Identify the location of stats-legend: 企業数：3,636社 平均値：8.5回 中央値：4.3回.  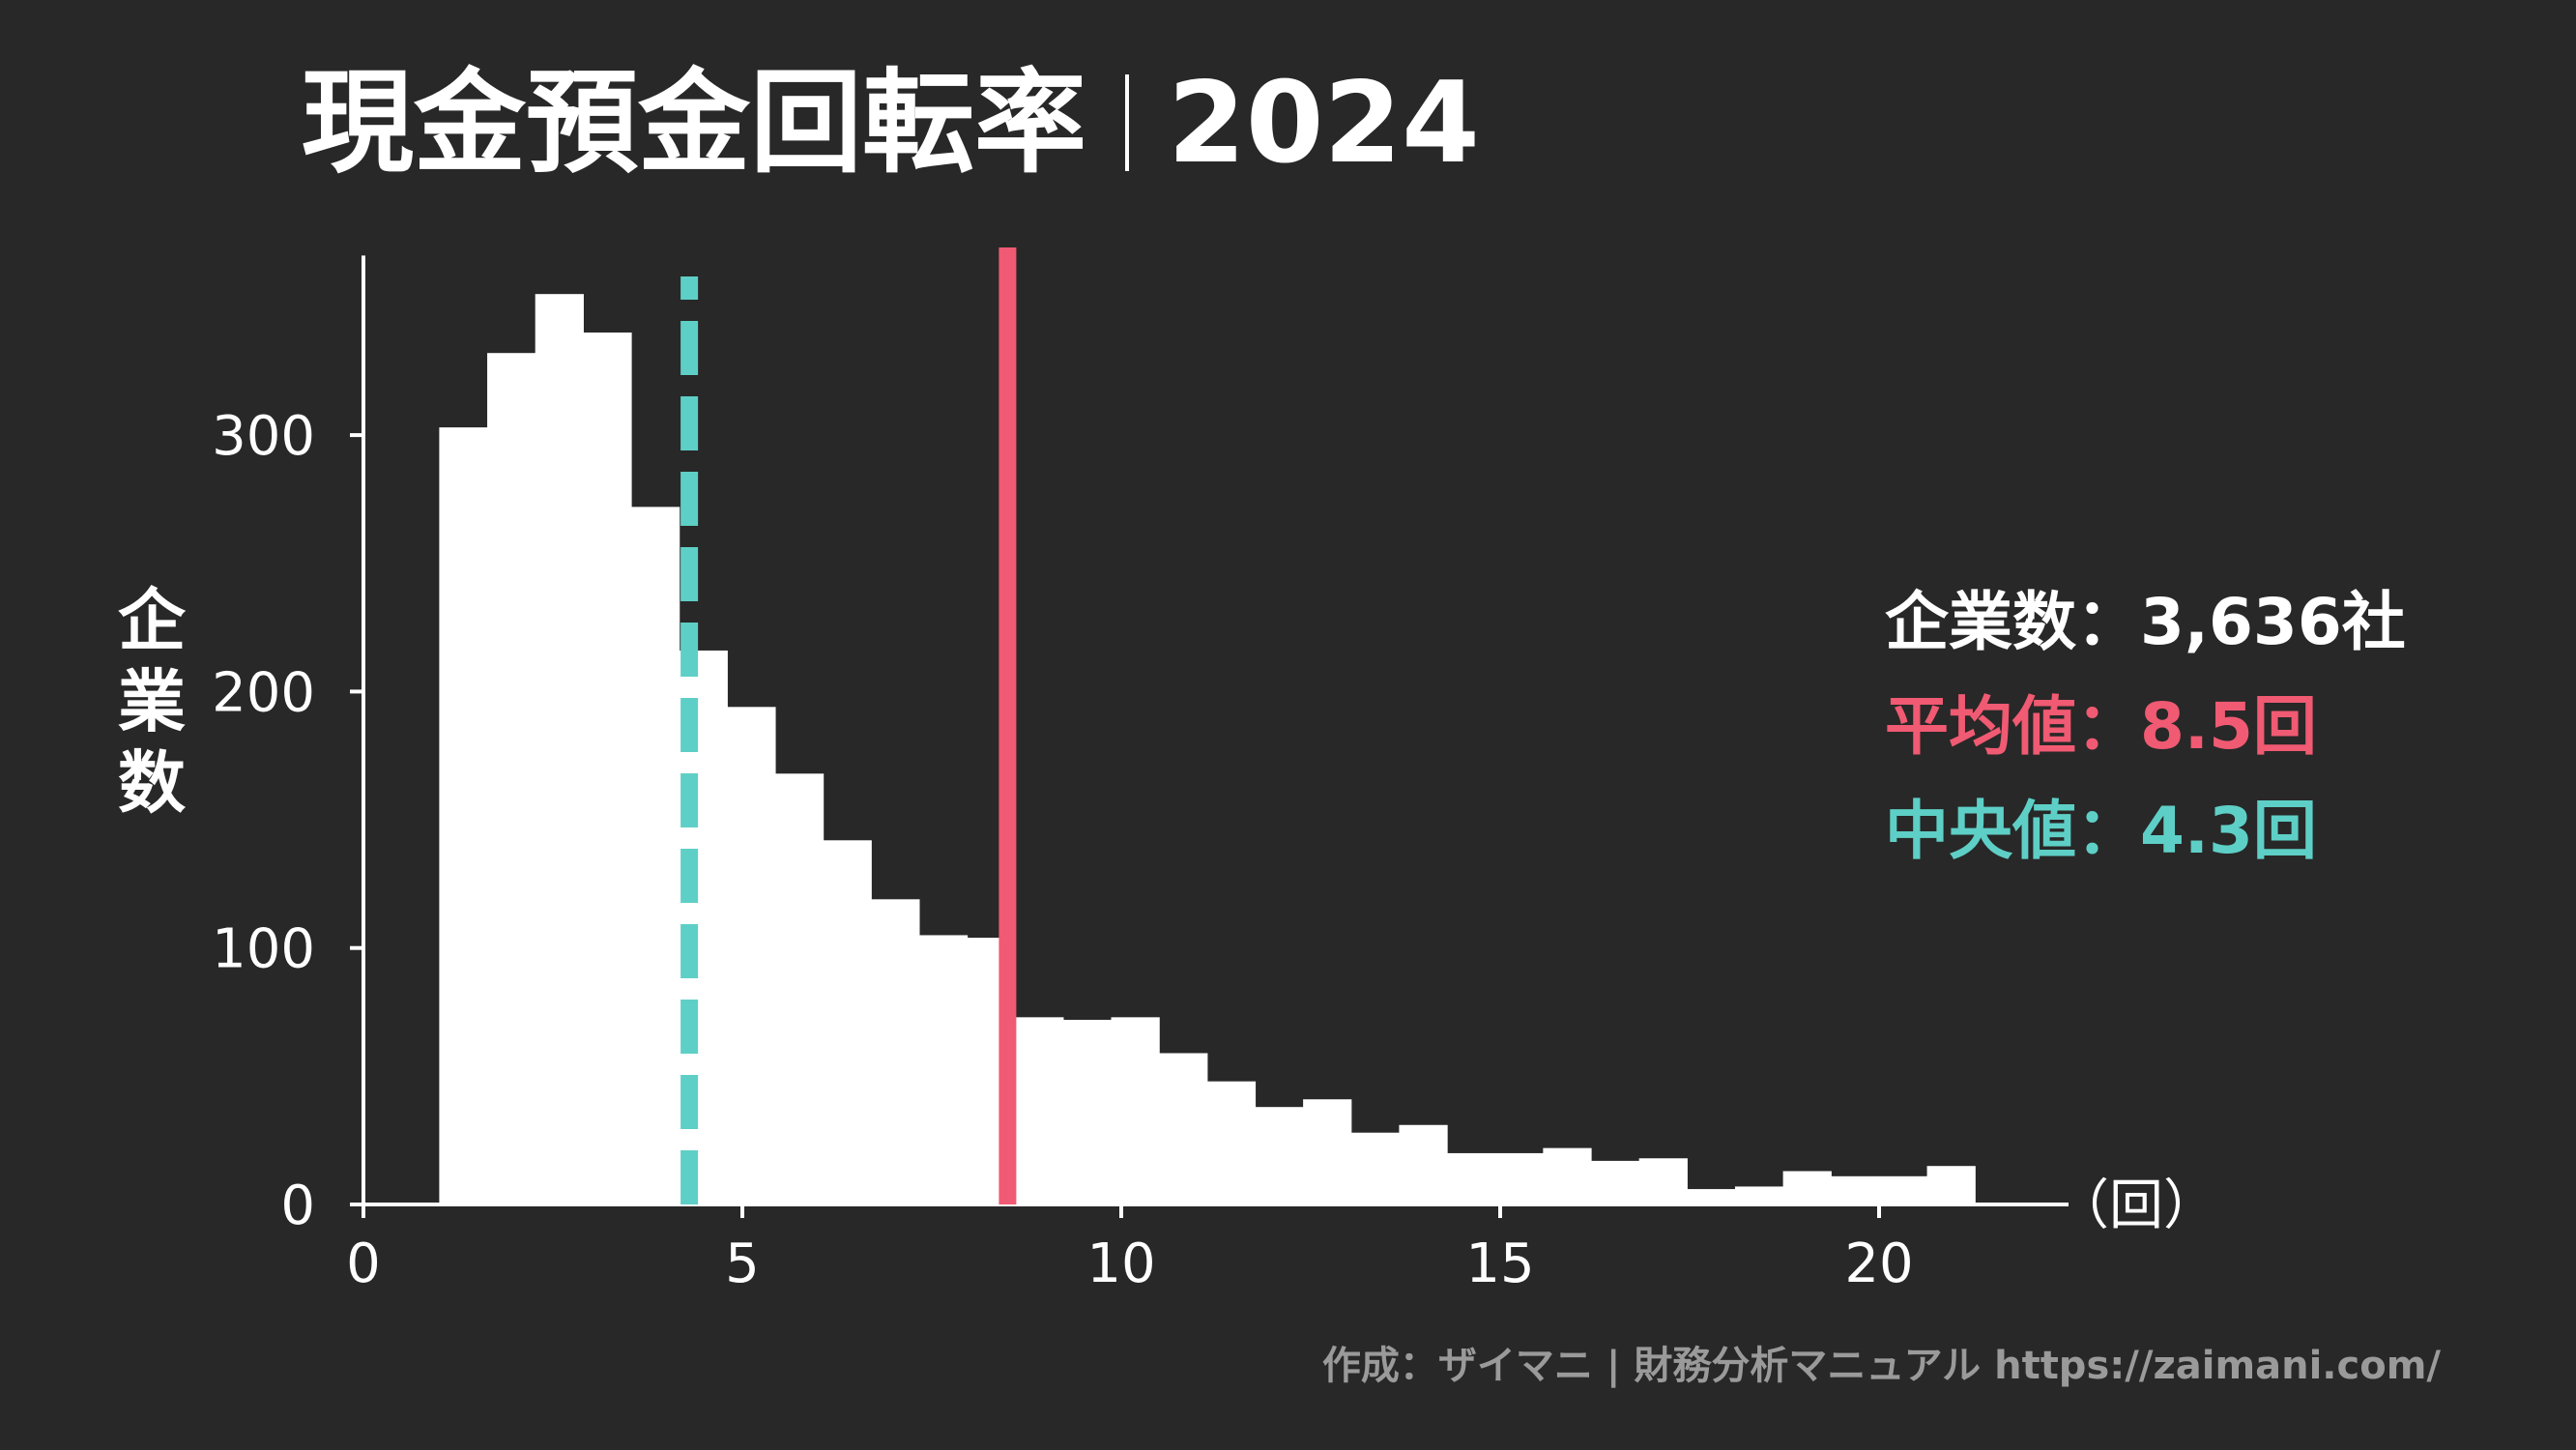
(2145, 727).